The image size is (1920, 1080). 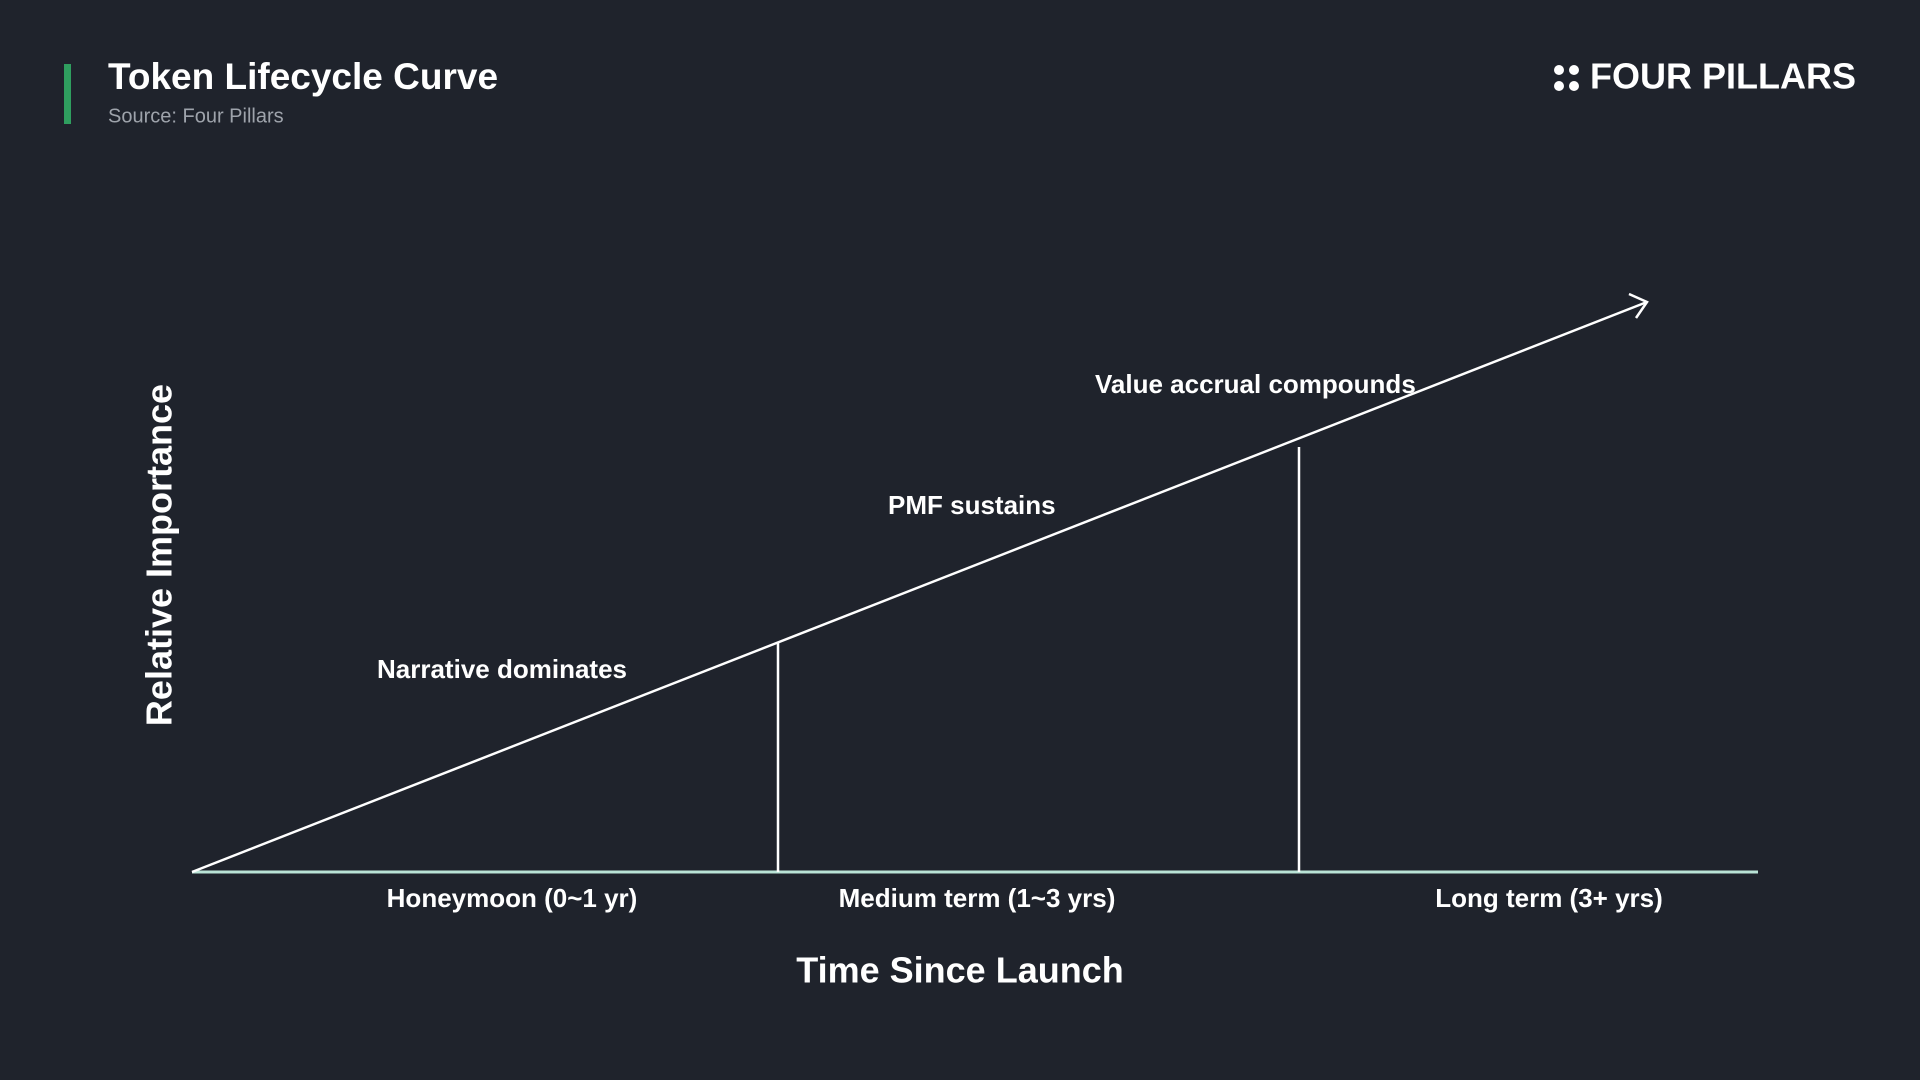 I want to click on phase-label: Medium term (1~3 yrs), so click(x=977, y=898).